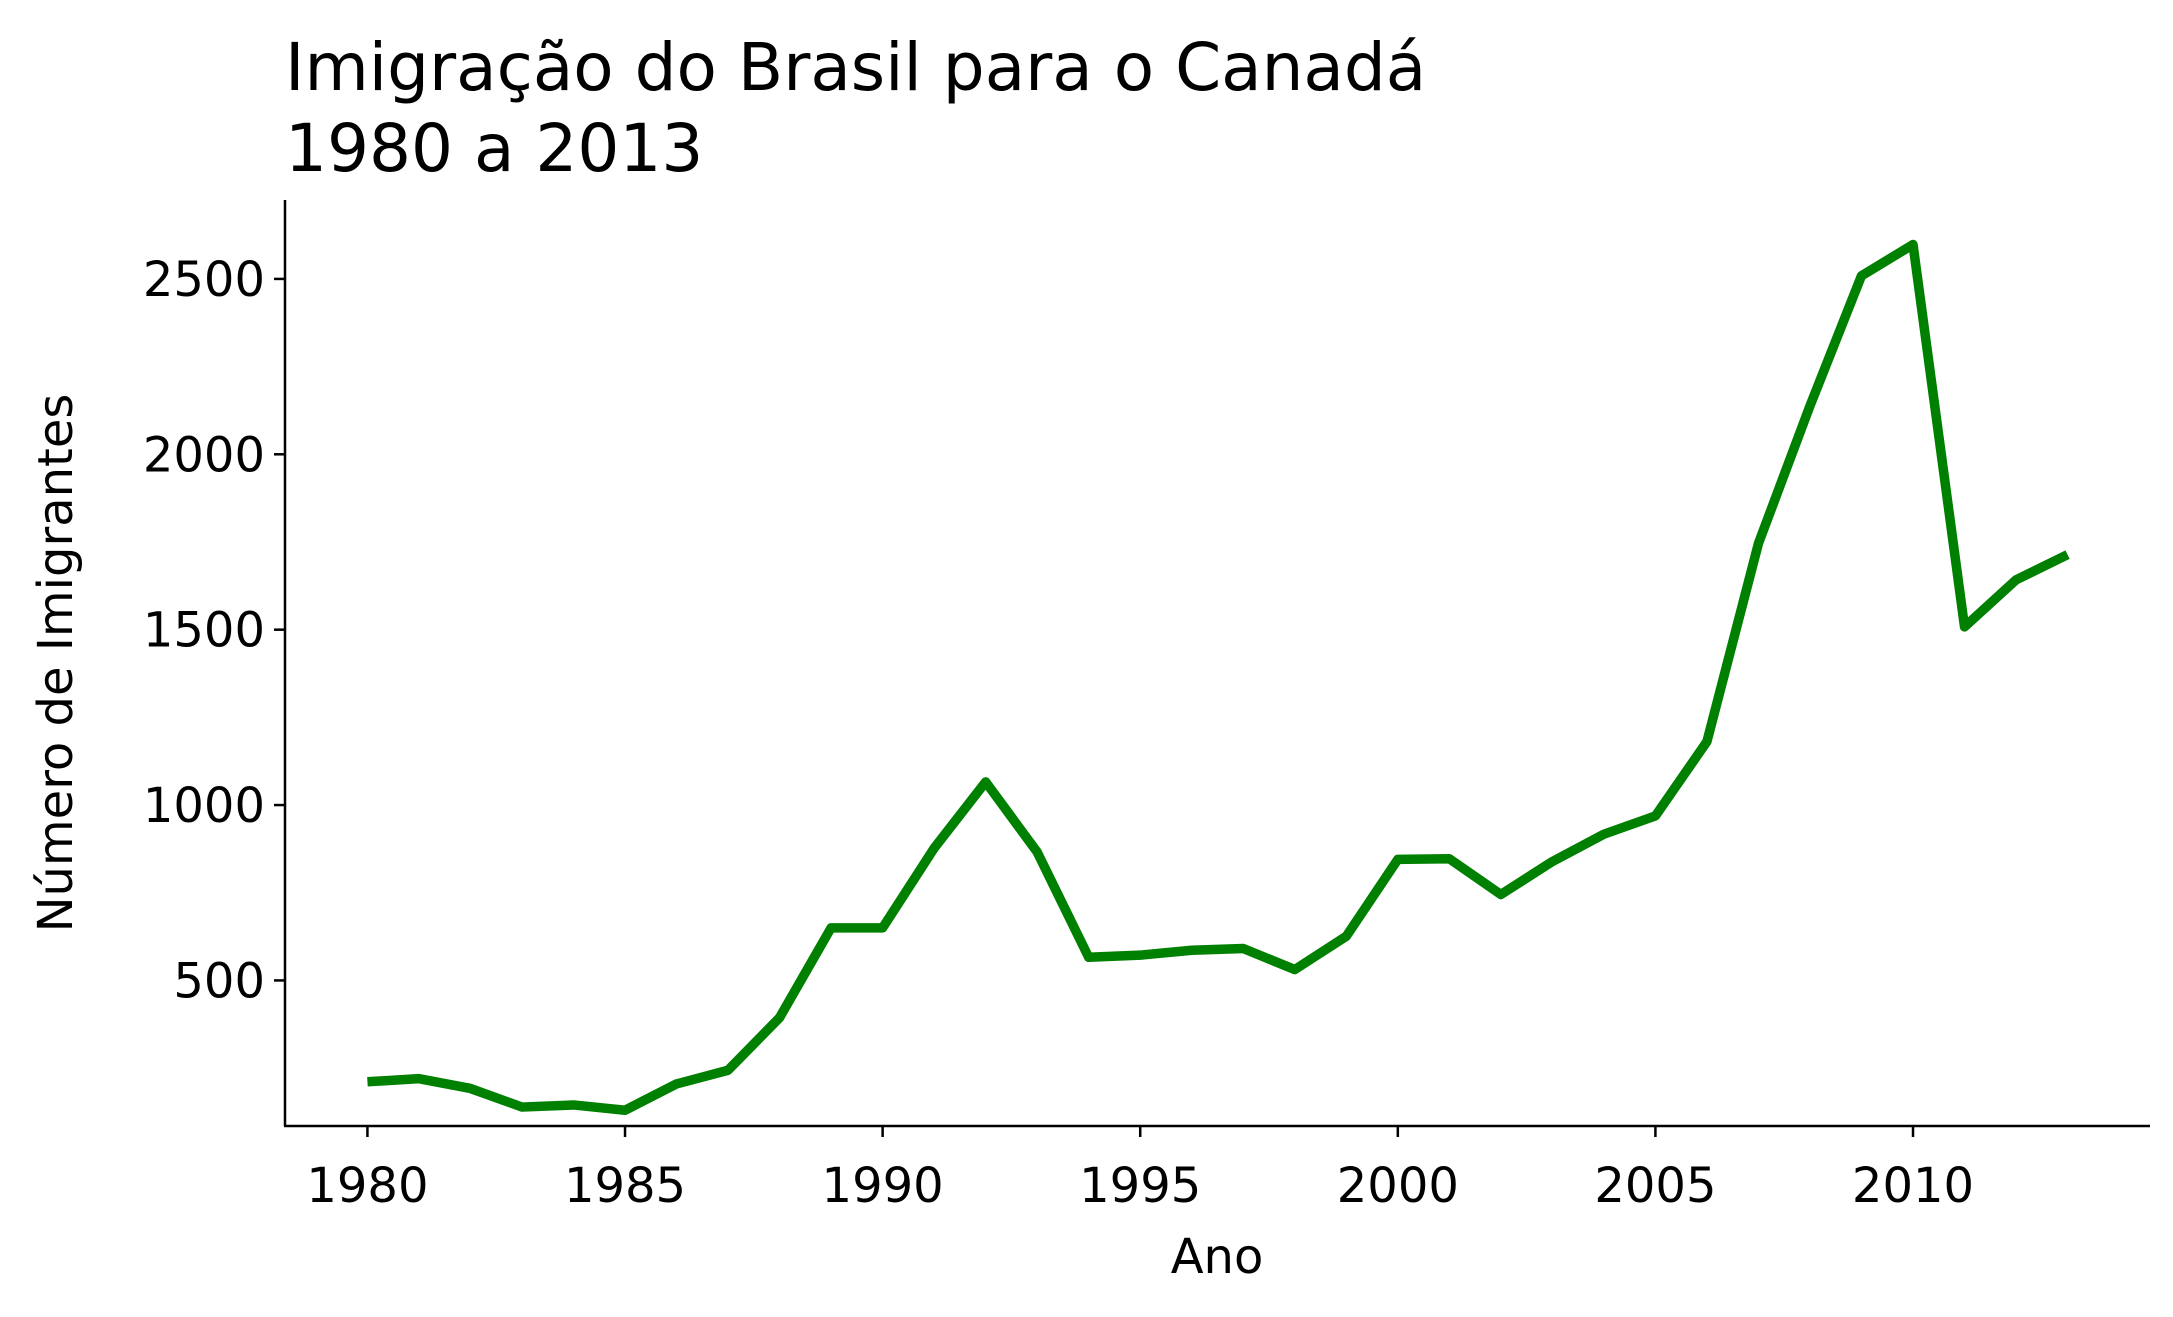 The height and width of the screenshot is (1317, 2173). Describe the element at coordinates (883, 1186) in the screenshot. I see `x-tick-label: 1990` at that location.